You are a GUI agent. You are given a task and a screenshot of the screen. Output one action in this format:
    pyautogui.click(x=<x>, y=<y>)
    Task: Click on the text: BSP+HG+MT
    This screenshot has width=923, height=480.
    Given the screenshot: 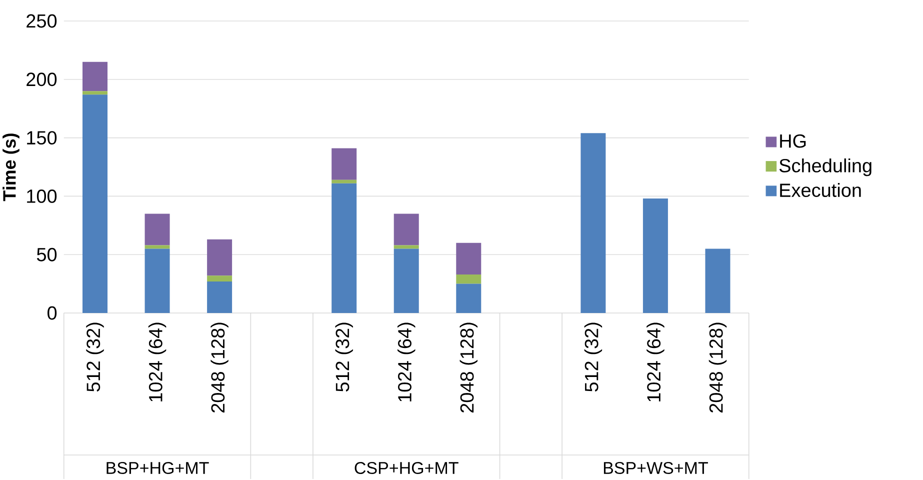 What is the action you would take?
    pyautogui.click(x=157, y=468)
    